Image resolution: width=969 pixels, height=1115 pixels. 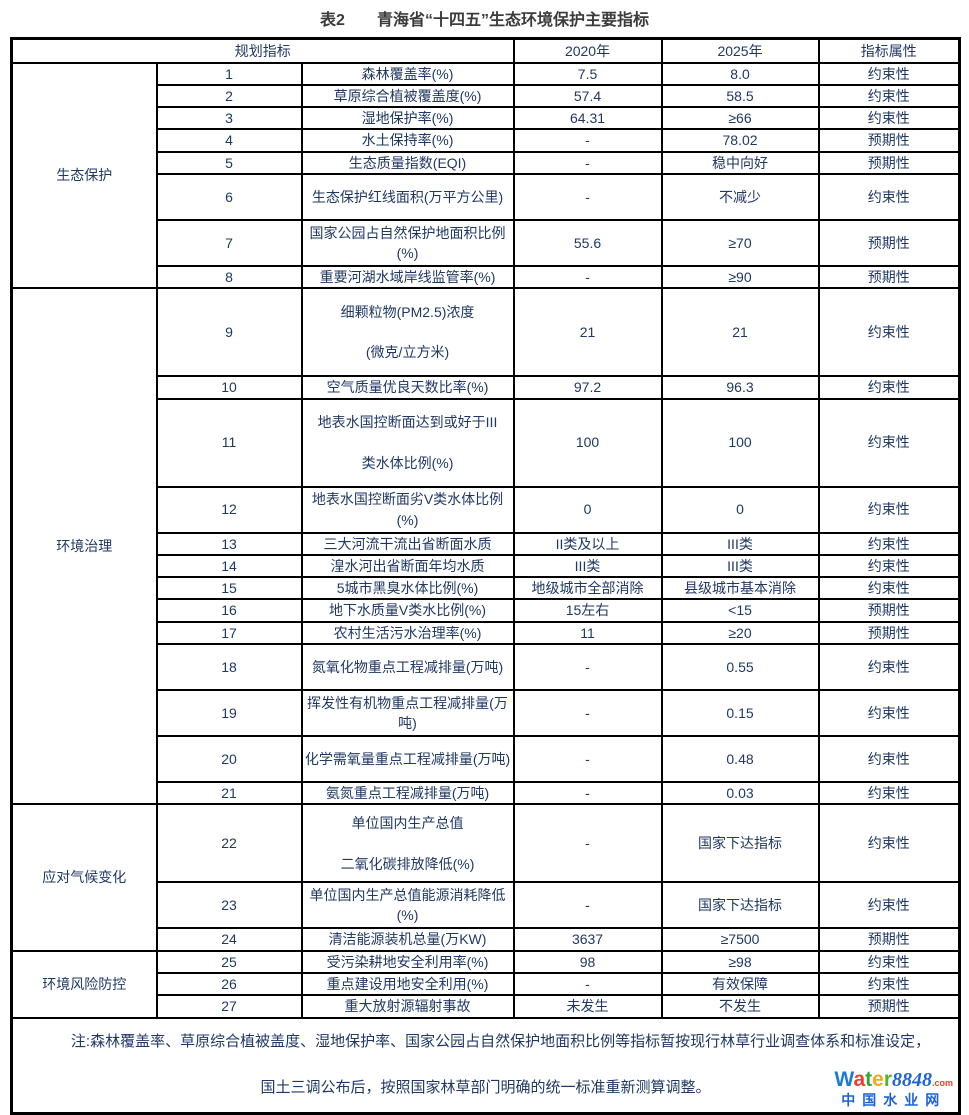 I want to click on indicator-name: 氨氮重点工程减排量(万吨), so click(x=407, y=793).